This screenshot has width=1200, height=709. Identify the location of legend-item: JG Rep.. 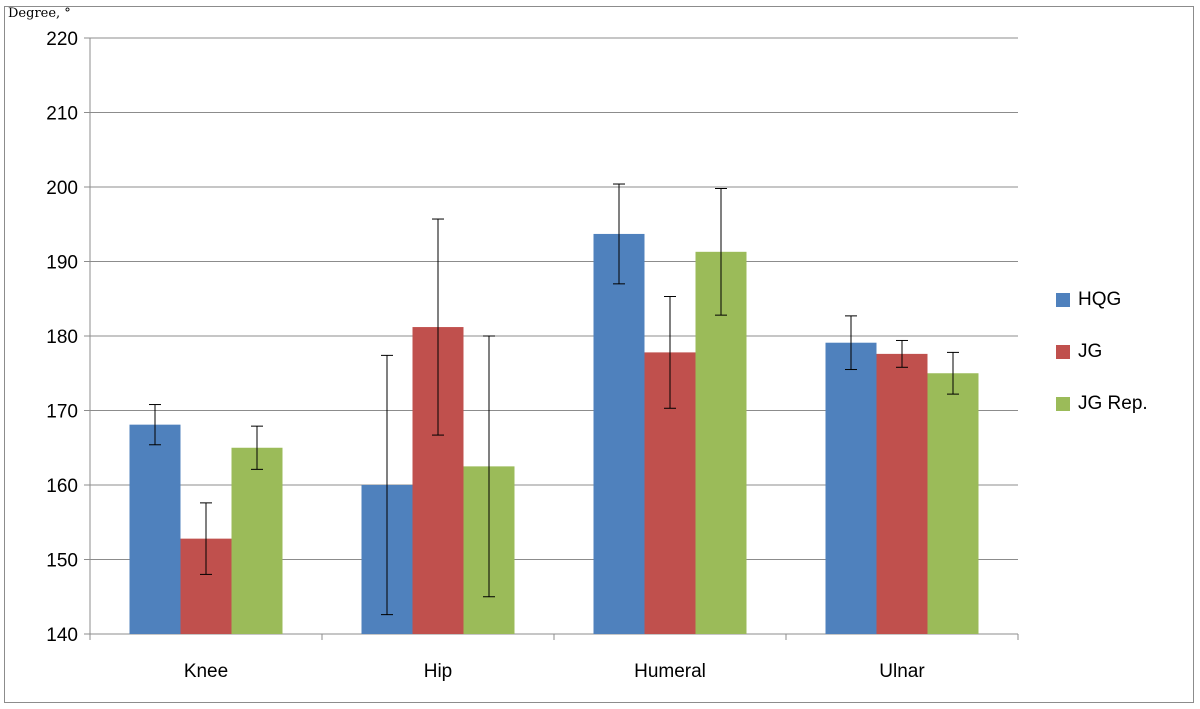
(1126, 403).